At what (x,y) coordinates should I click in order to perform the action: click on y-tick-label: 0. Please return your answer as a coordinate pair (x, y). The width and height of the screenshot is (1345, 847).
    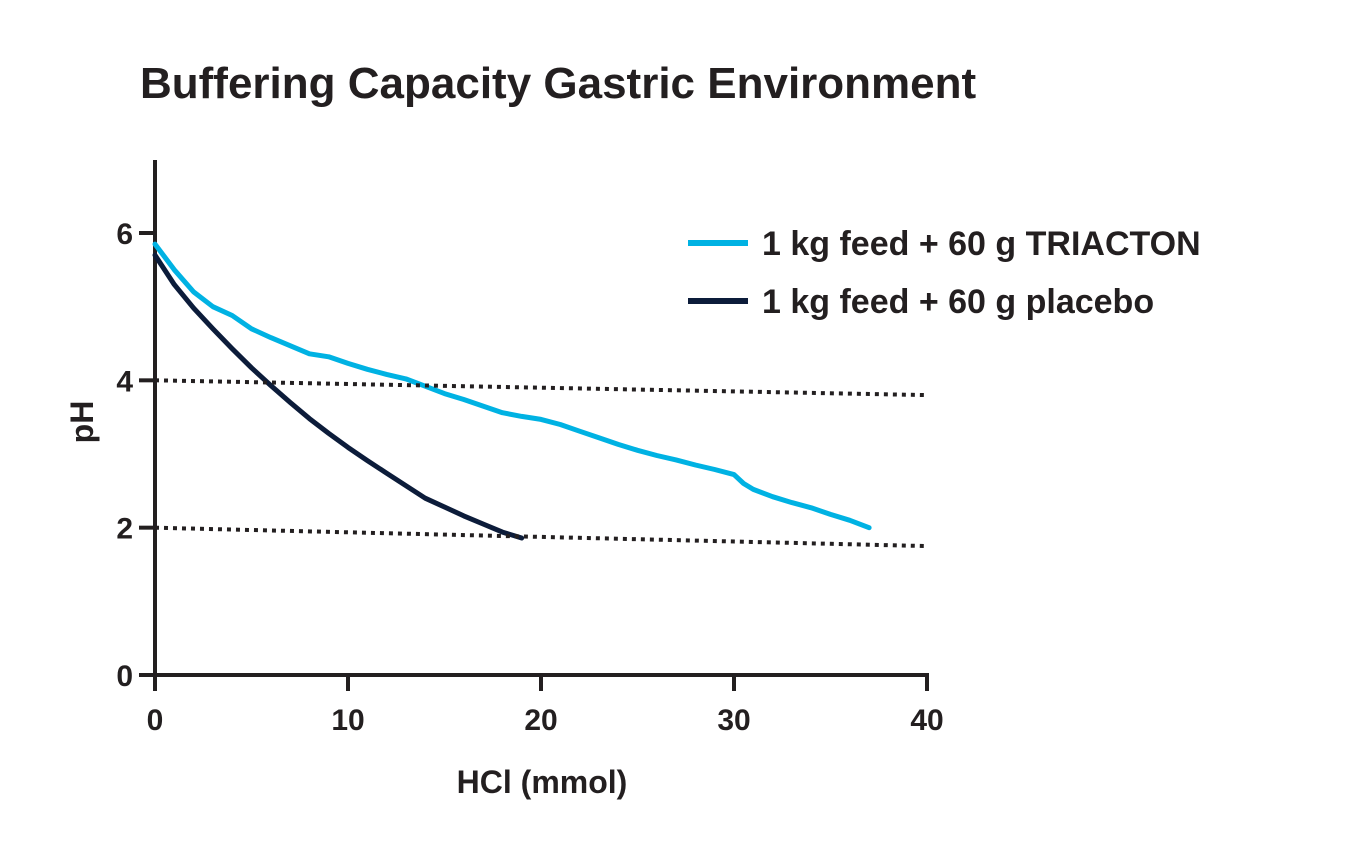
    Looking at the image, I should click on (124, 676).